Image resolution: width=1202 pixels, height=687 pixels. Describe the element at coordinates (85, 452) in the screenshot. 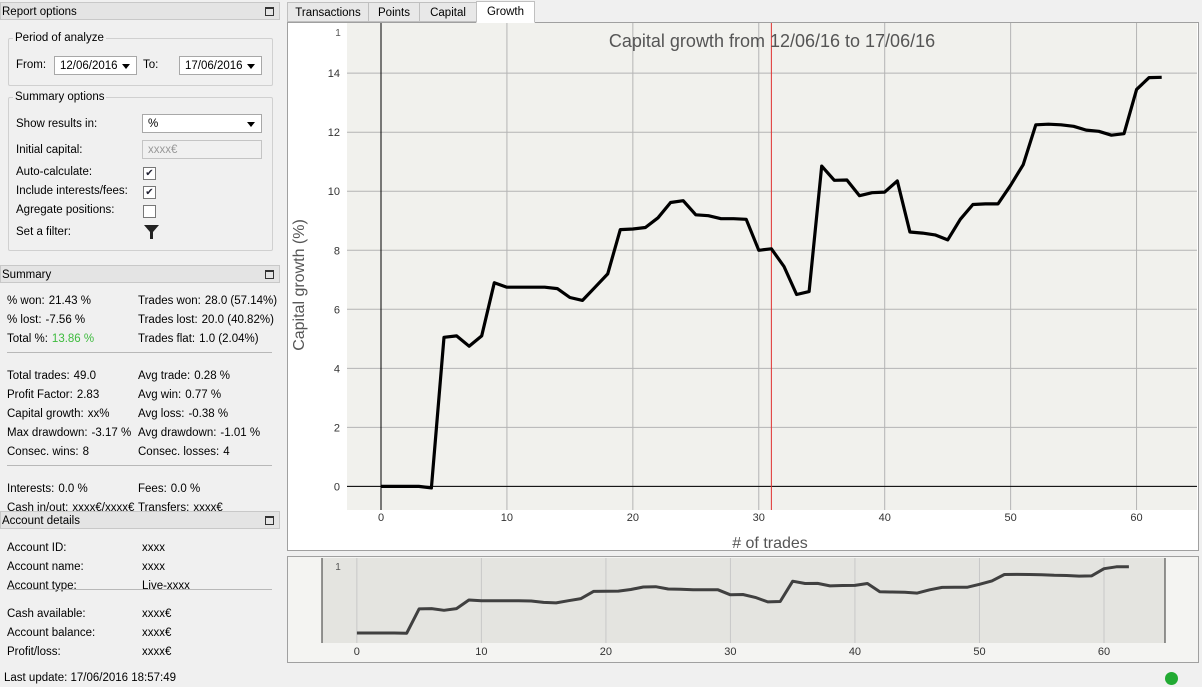

I see `stat-value: 8` at that location.